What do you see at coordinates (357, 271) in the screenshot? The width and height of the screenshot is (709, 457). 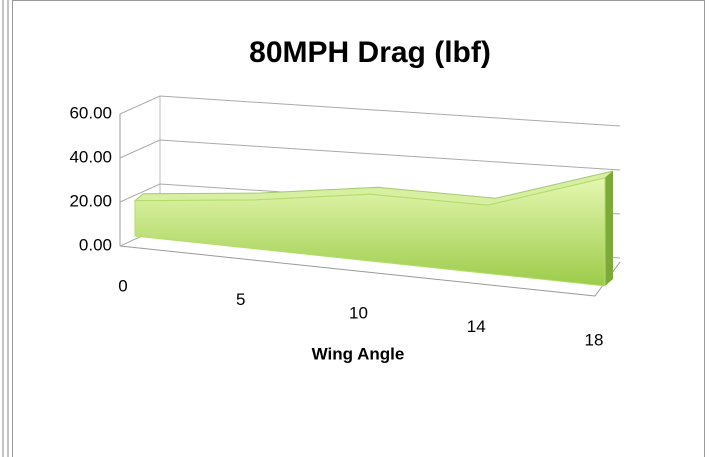 I see `floor-edge` at bounding box center [357, 271].